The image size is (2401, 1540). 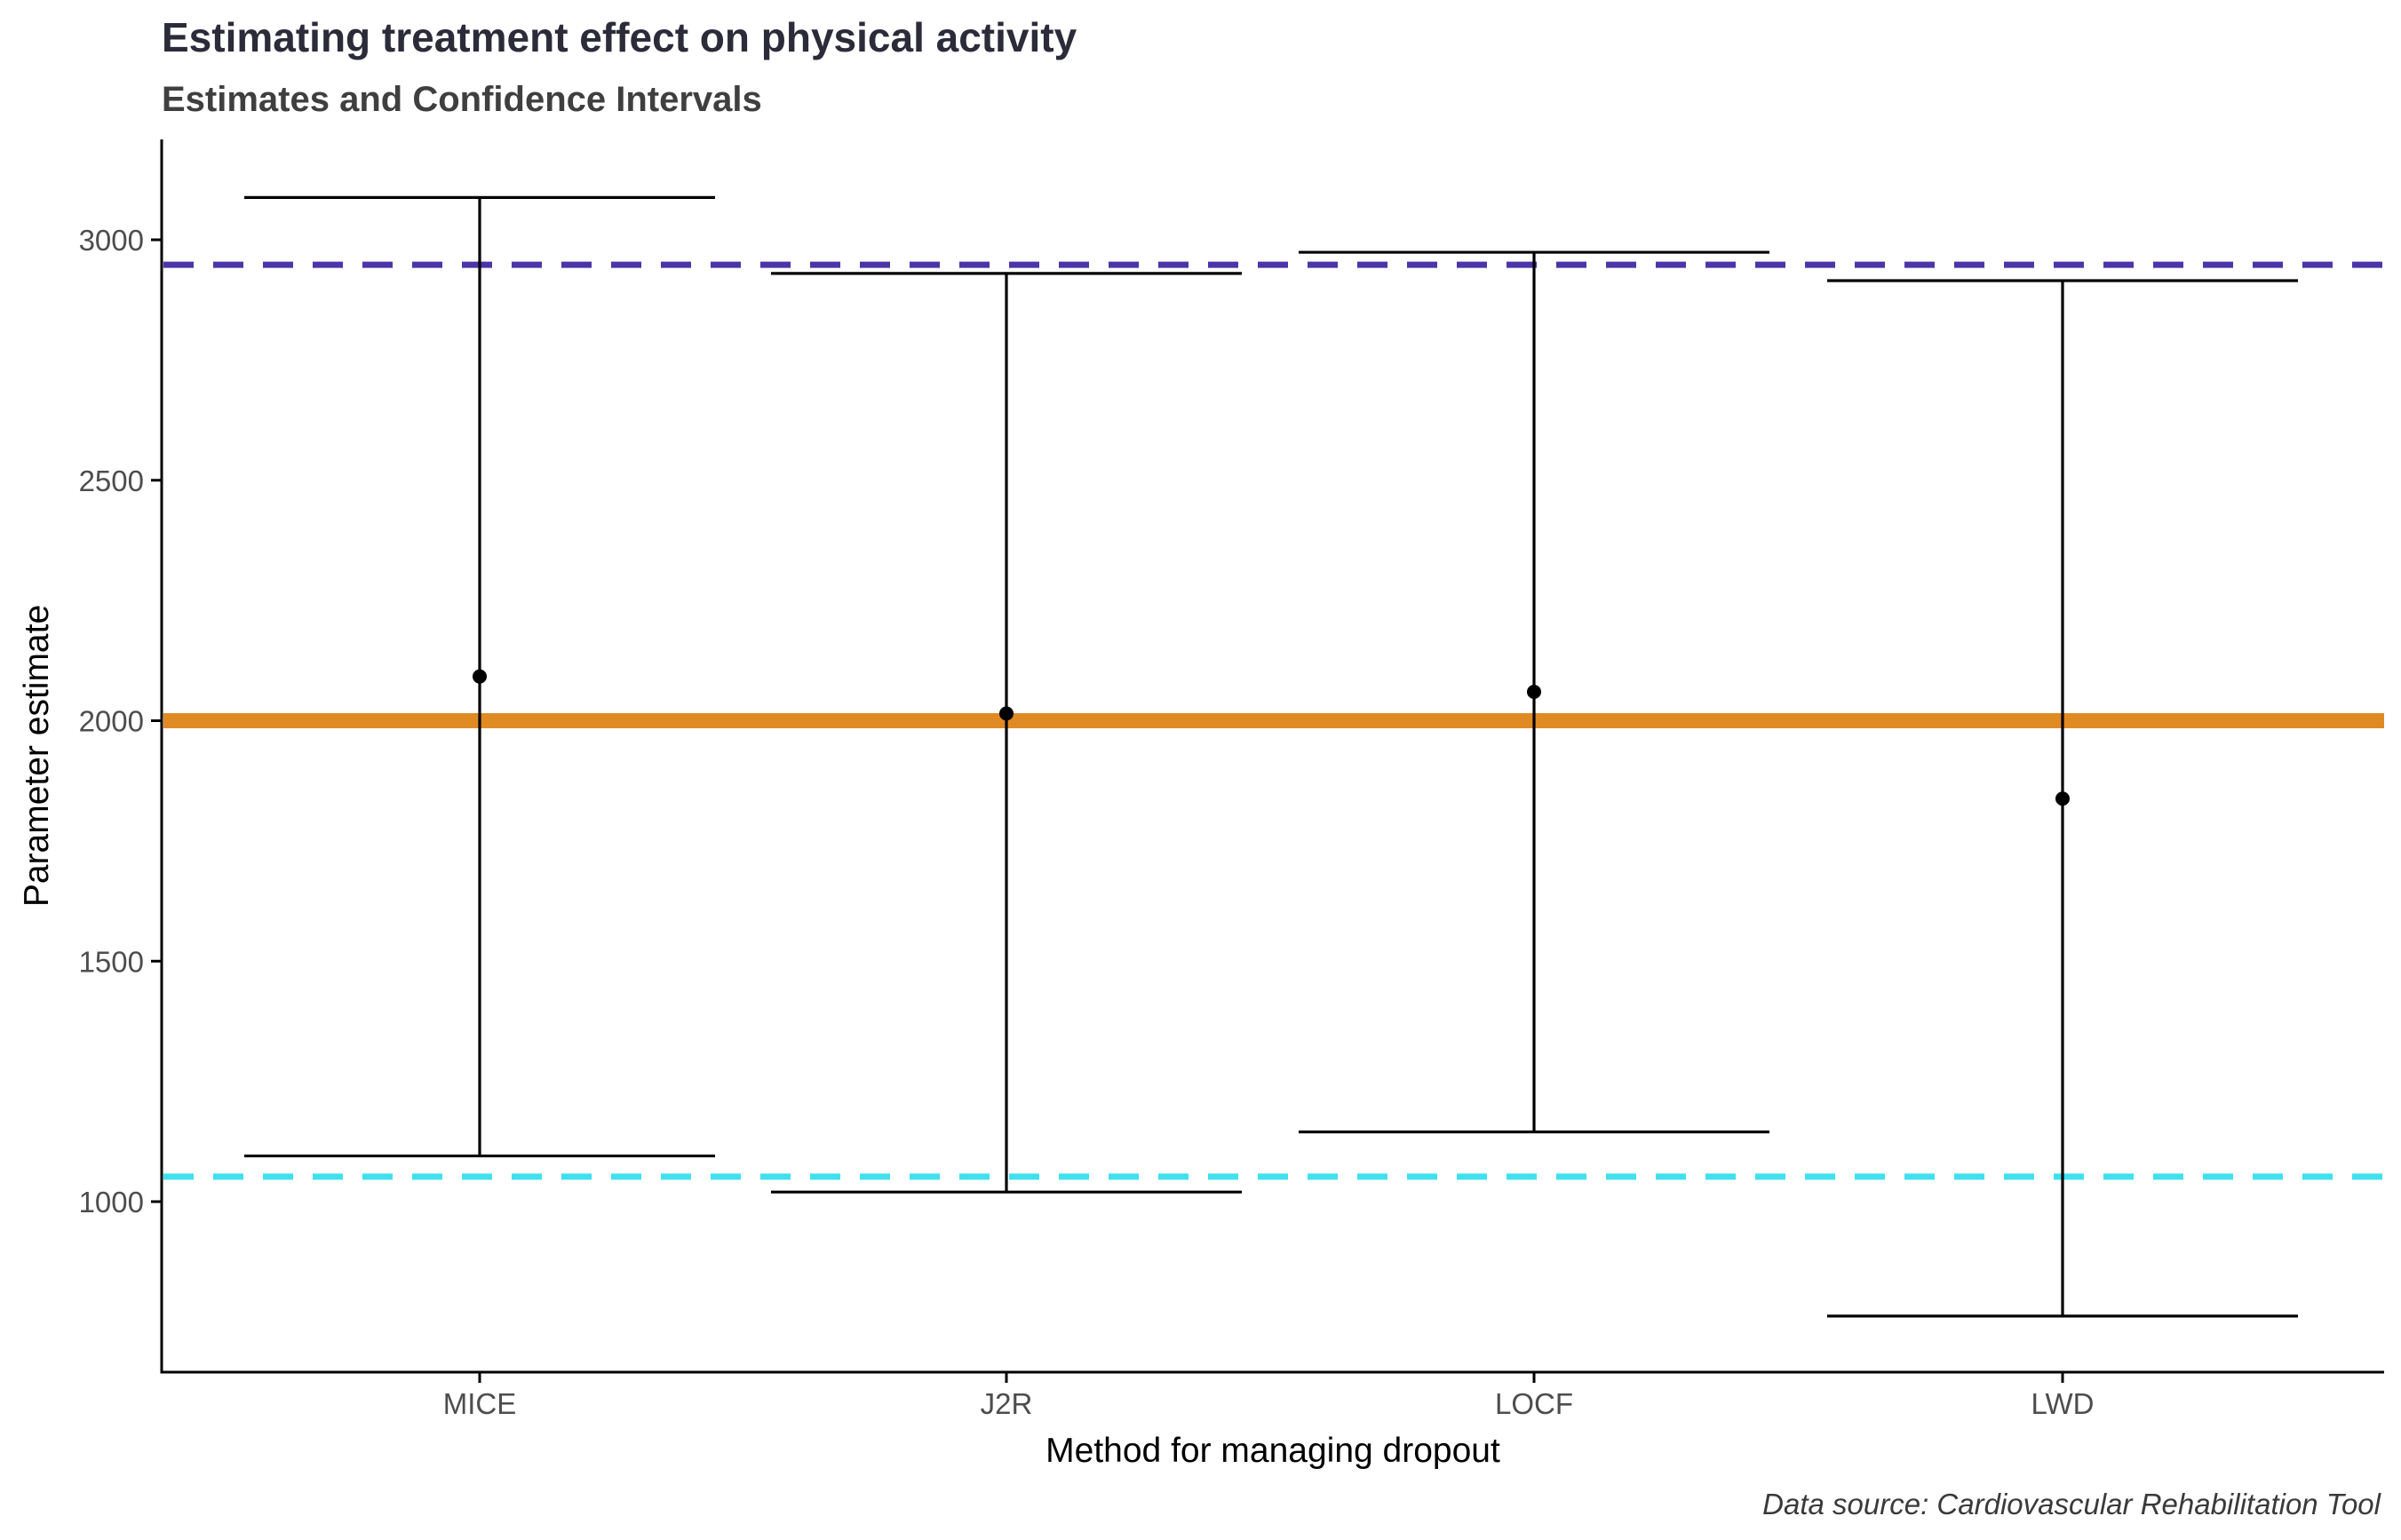 What do you see at coordinates (1006, 713) in the screenshot?
I see `estimate-point-j2r` at bounding box center [1006, 713].